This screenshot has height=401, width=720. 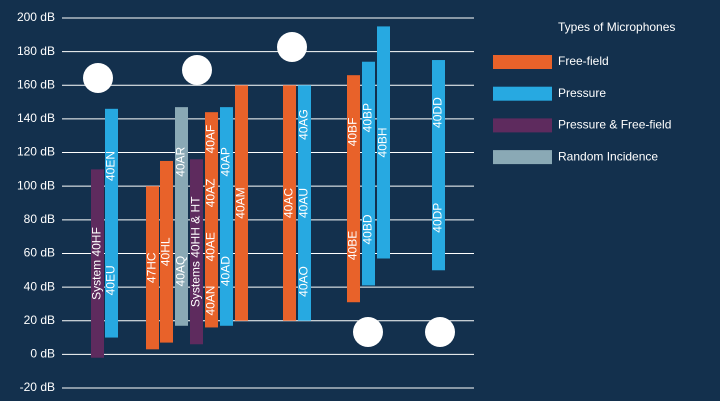 What do you see at coordinates (226, 271) in the screenshot?
I see `bar-label: 40AD` at bounding box center [226, 271].